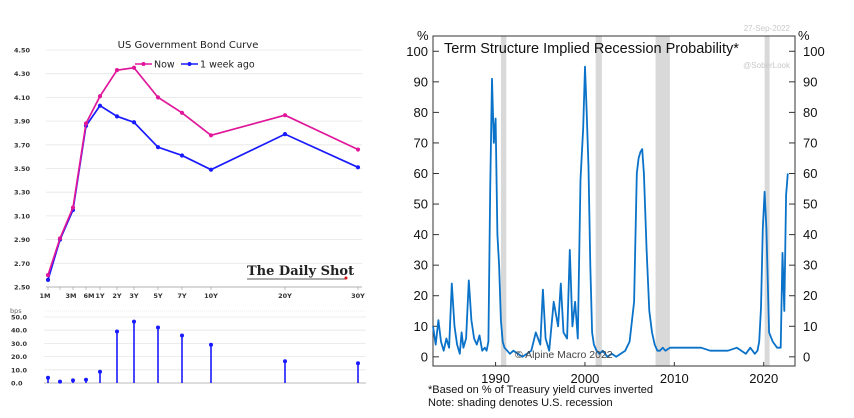 This screenshot has width=854, height=418. What do you see at coordinates (346, 278) in the screenshot?
I see `brand-dot` at bounding box center [346, 278].